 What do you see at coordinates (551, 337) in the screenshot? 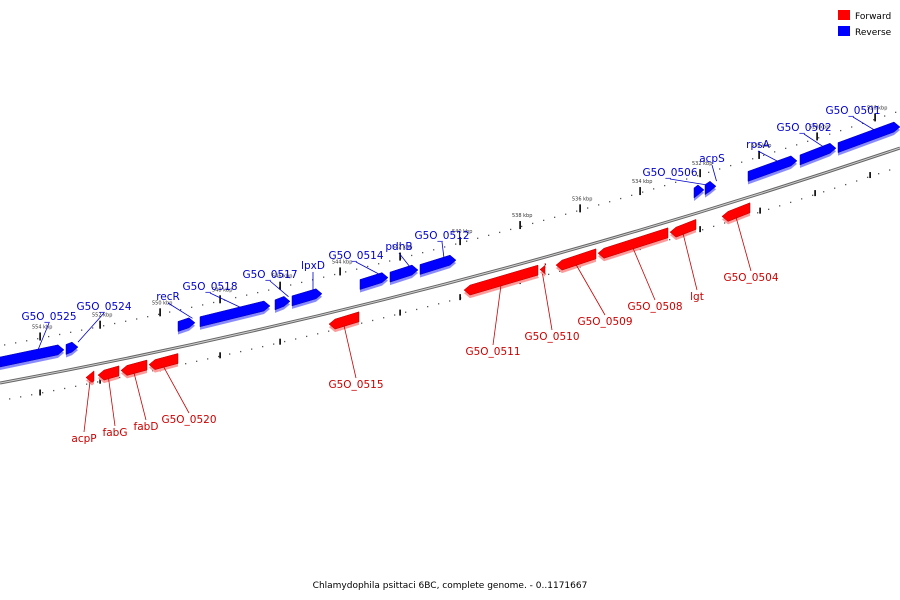
I see `gene-label: G5O_0510` at bounding box center [551, 337].